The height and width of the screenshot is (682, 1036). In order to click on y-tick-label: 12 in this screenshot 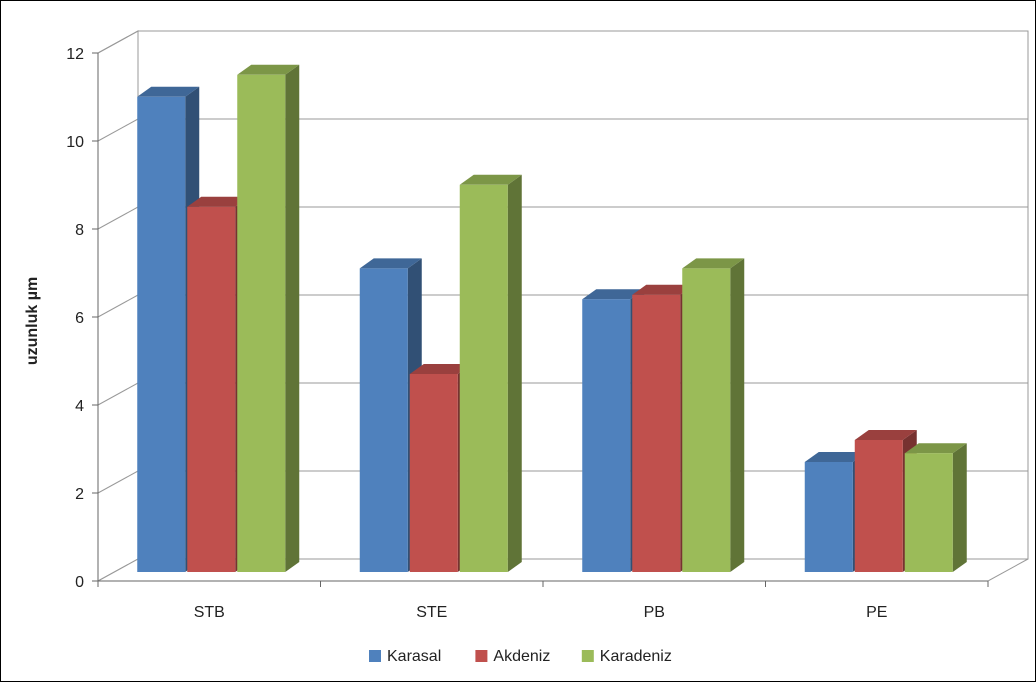, I will do `click(75, 54)`.